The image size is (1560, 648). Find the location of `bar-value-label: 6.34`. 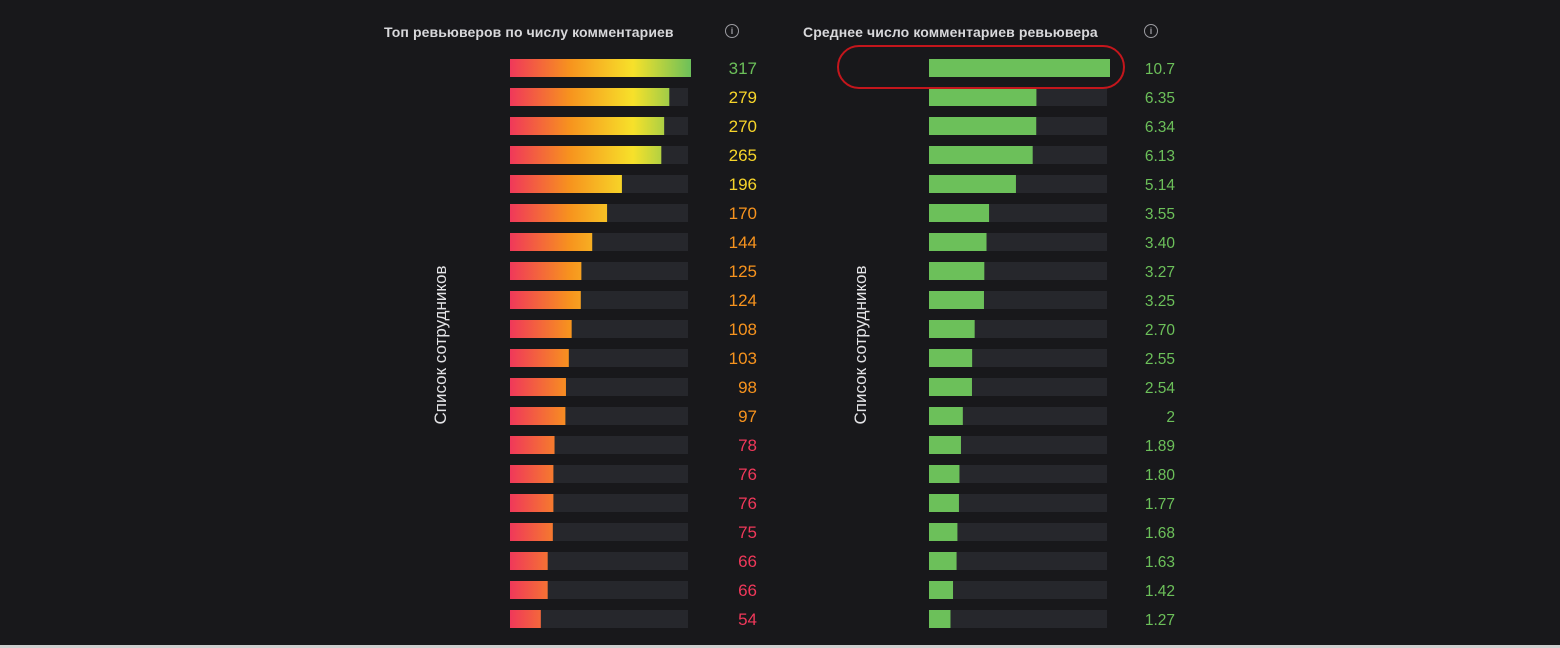

bar-value-label: 6.34 is located at coordinates (1160, 127).